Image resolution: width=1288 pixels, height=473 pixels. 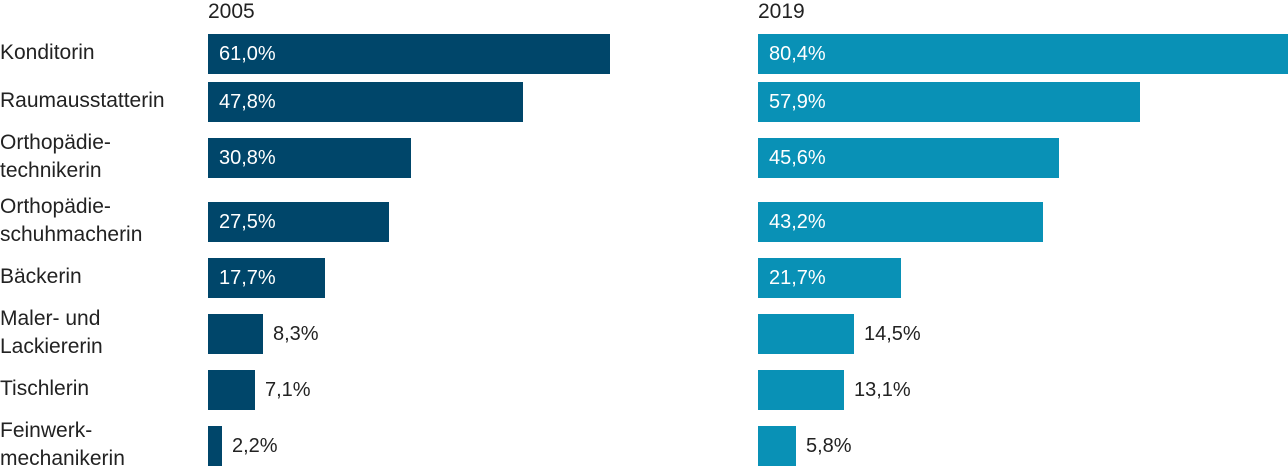 I want to click on category-label: Orthopädie- schuhmacherin, so click(x=71, y=220).